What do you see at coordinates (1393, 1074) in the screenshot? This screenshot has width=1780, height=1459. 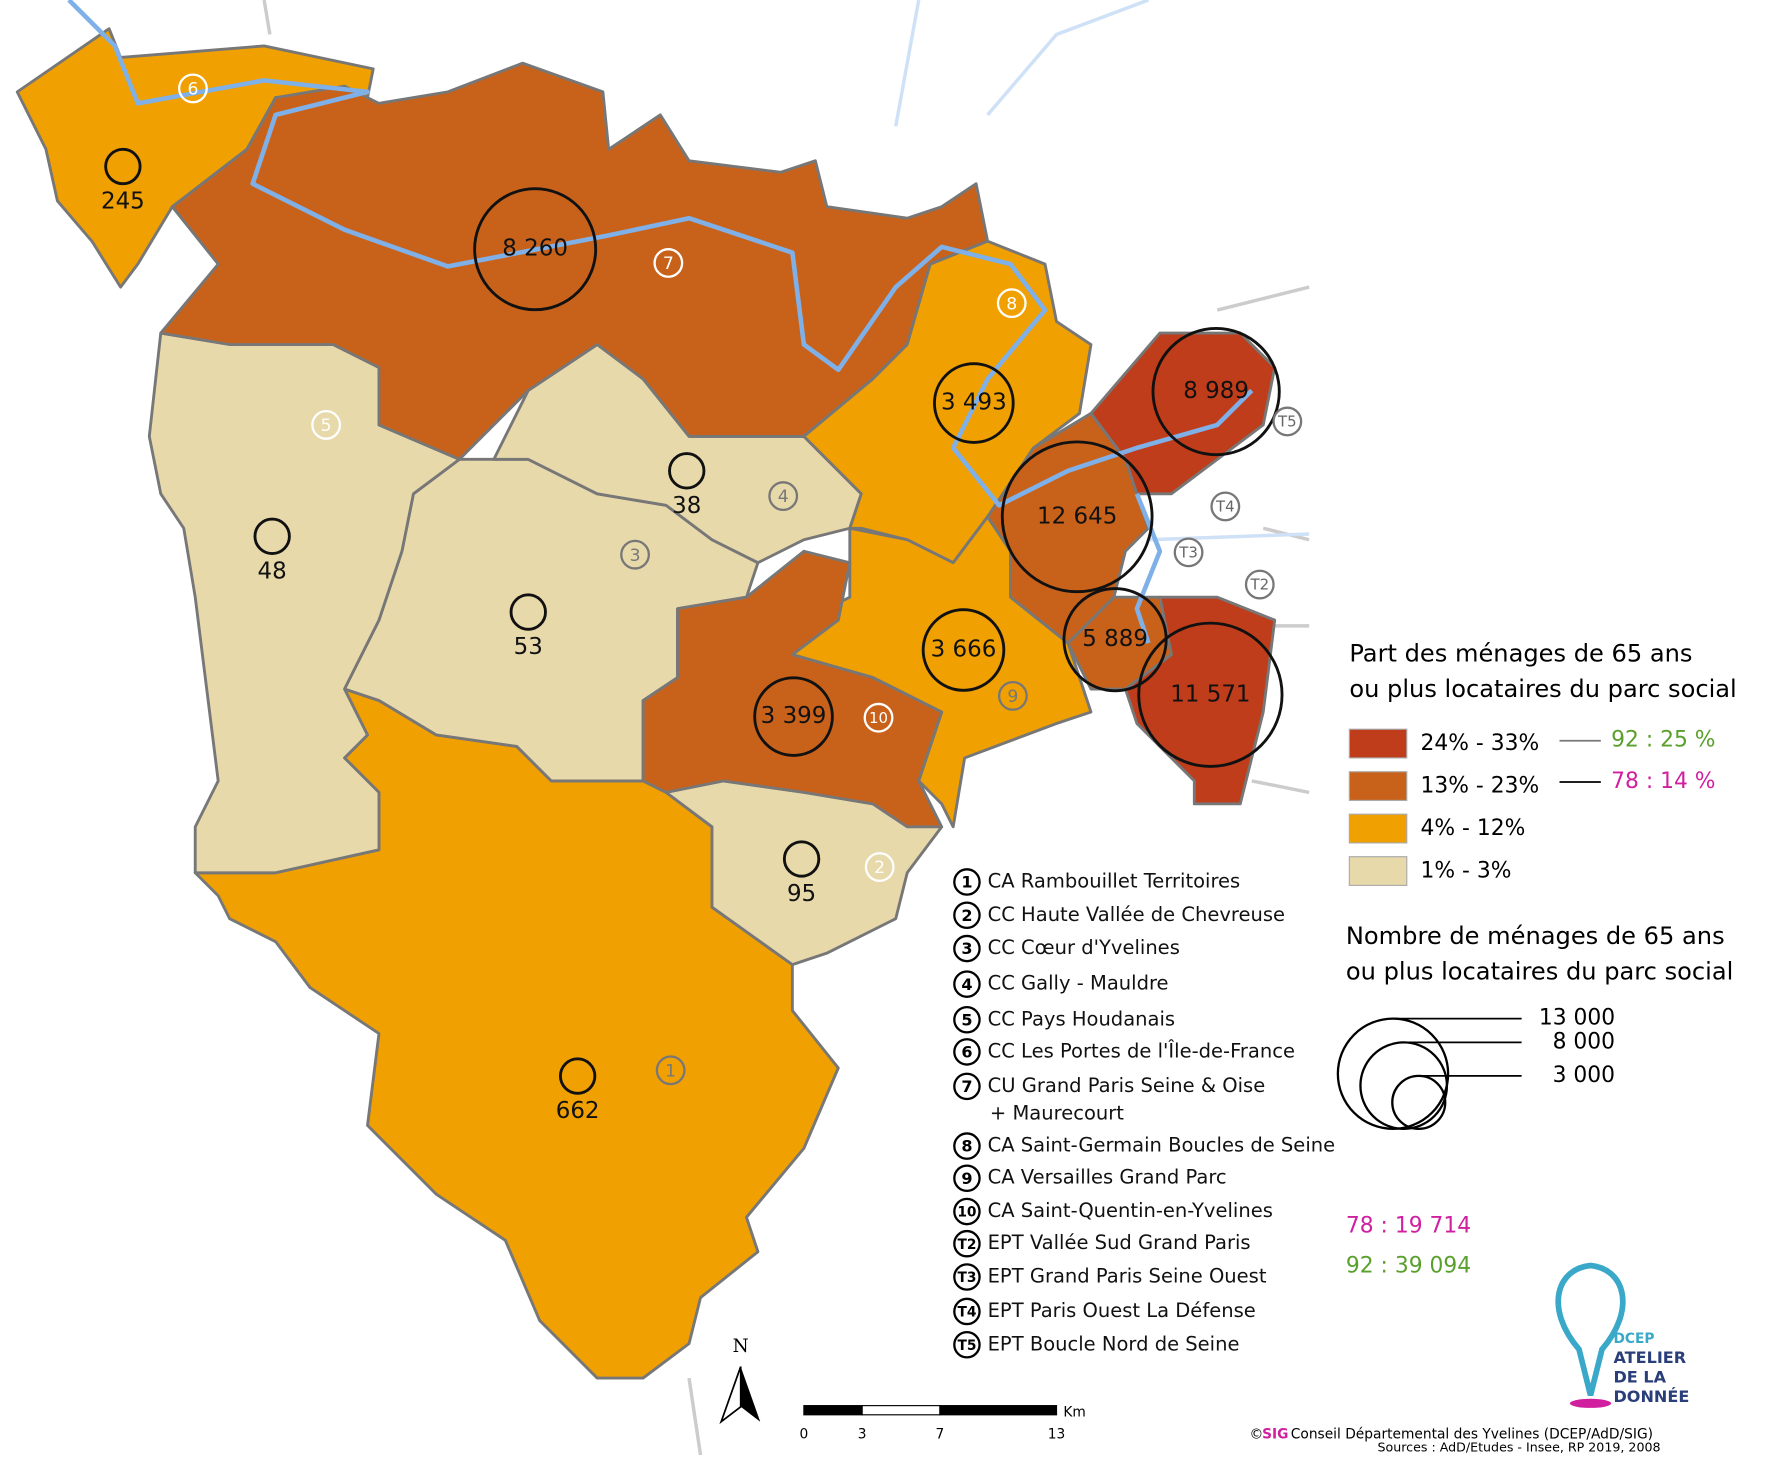 I see `size-circle` at bounding box center [1393, 1074].